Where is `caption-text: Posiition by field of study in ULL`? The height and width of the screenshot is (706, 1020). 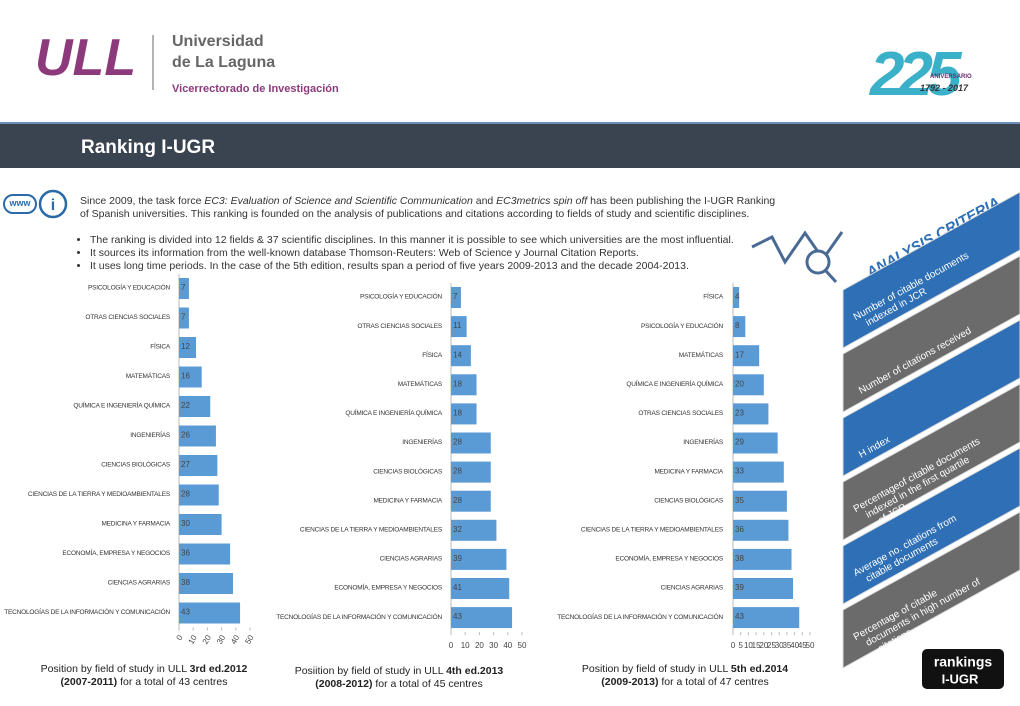 caption-text: Posiition by field of study in ULL is located at coordinates (370, 671).